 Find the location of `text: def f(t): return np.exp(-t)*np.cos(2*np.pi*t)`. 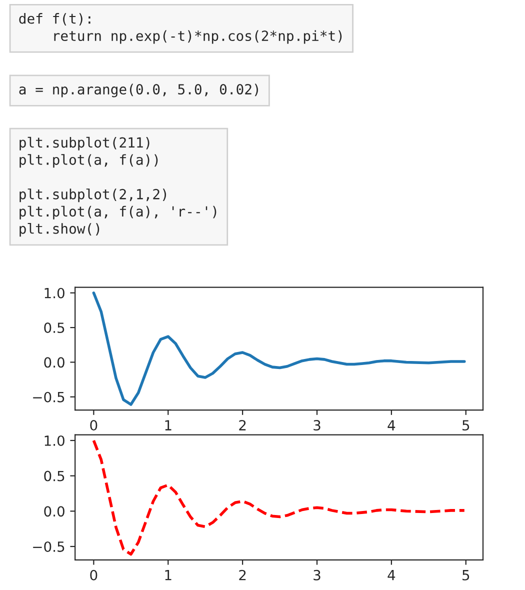

text: def f(t): return np.exp(-t)*np.cos(2*np.pi*t) is located at coordinates (180, 28).